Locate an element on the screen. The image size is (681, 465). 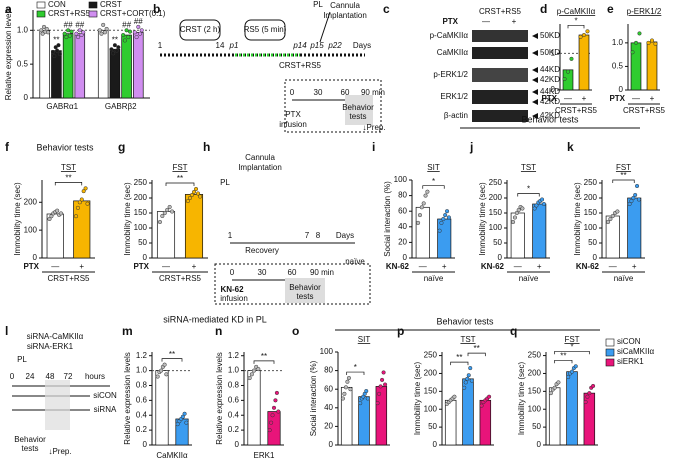
y-tick-label: 50 is located at coordinates (592, 242).